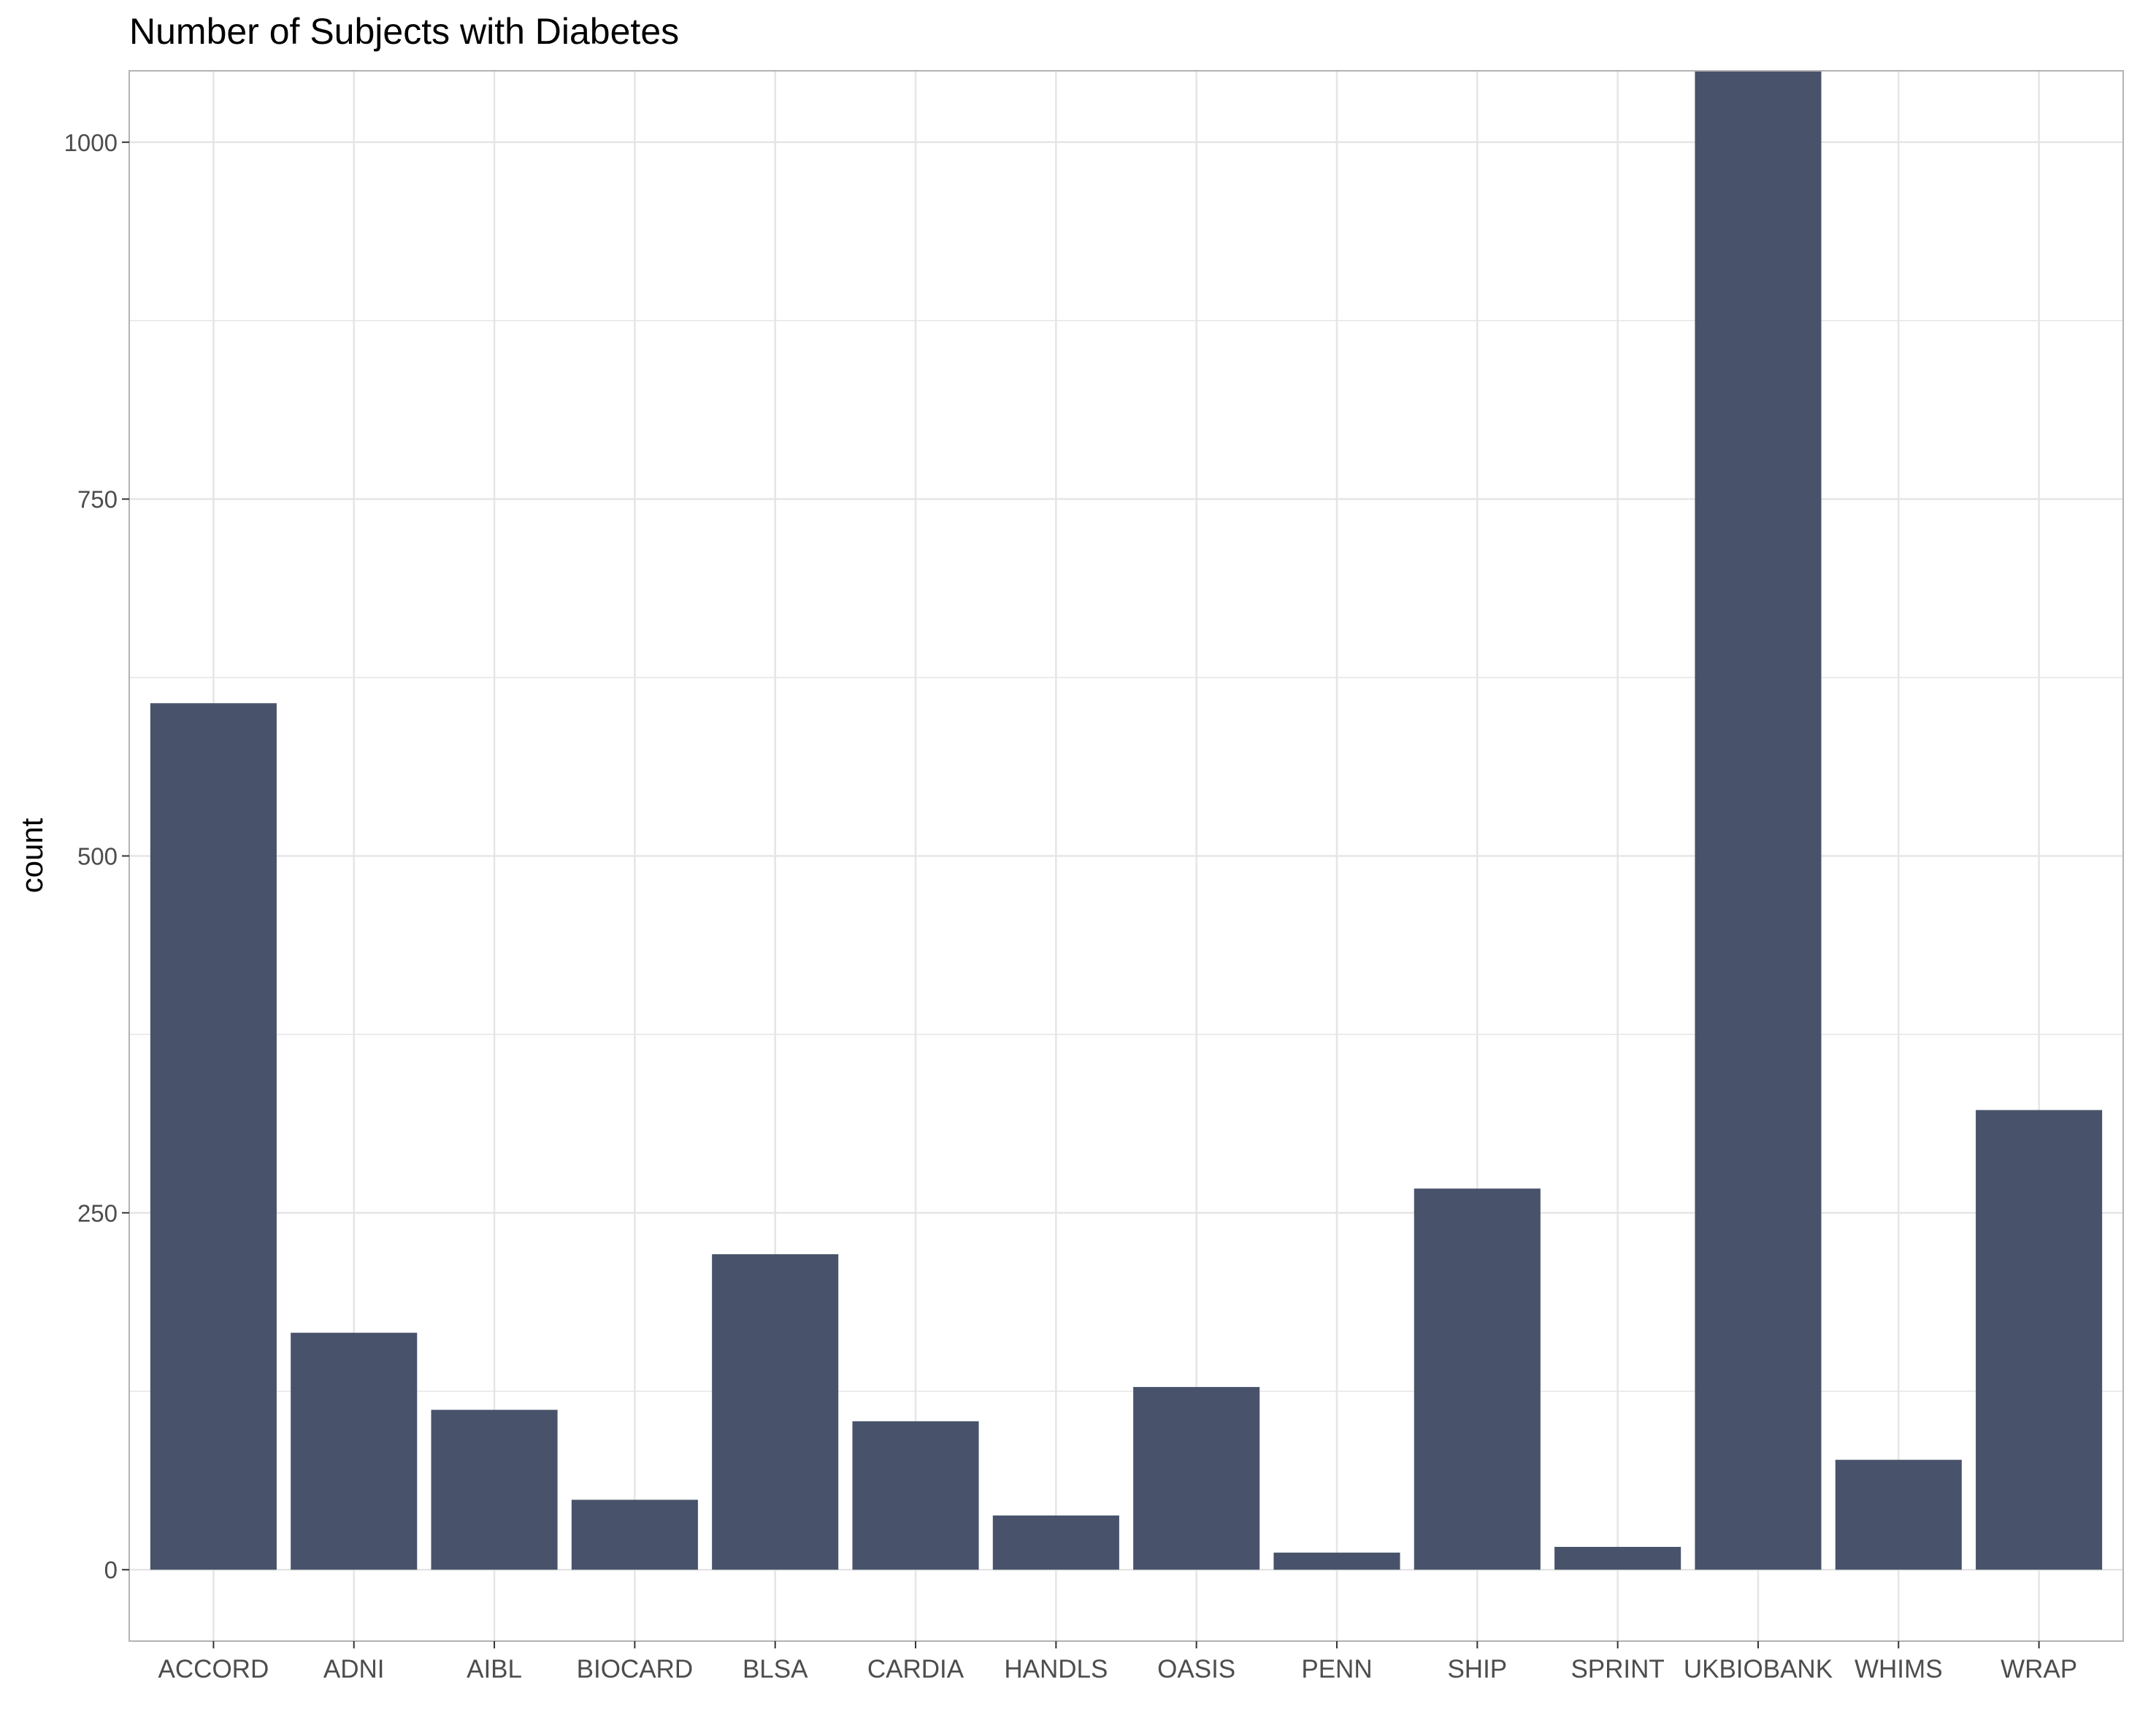 The height and width of the screenshot is (1736, 2140). What do you see at coordinates (915, 1495) in the screenshot?
I see `bar-cardia` at bounding box center [915, 1495].